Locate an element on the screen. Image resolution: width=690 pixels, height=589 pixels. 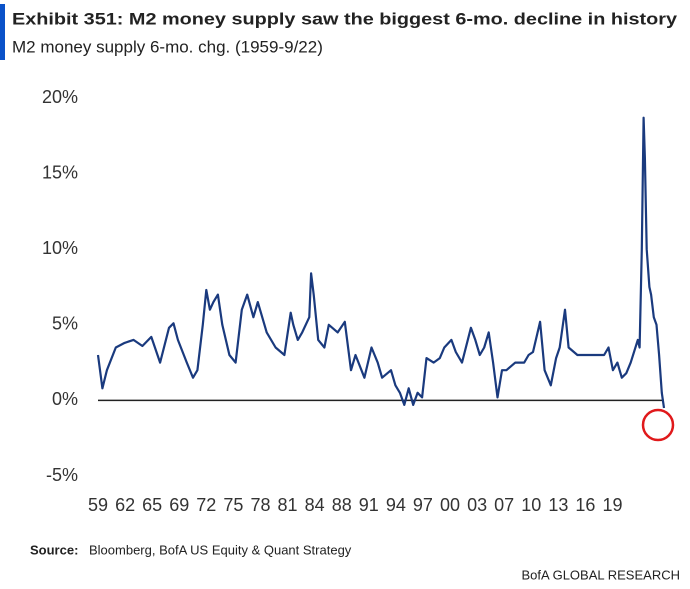
highlight-circle is located at coordinates (658, 425).